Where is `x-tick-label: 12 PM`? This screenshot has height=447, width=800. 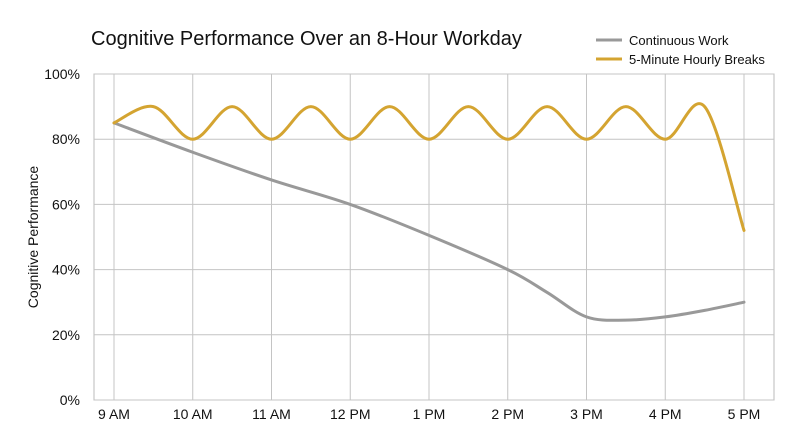
x-tick-label: 12 PM is located at coordinates (350, 414).